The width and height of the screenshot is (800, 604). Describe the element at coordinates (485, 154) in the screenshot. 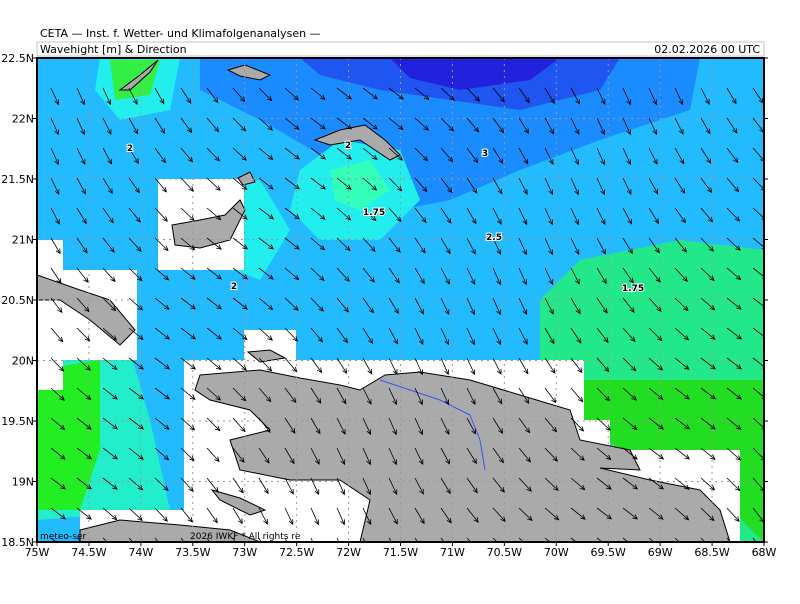

I see `contour-label: 3` at that location.